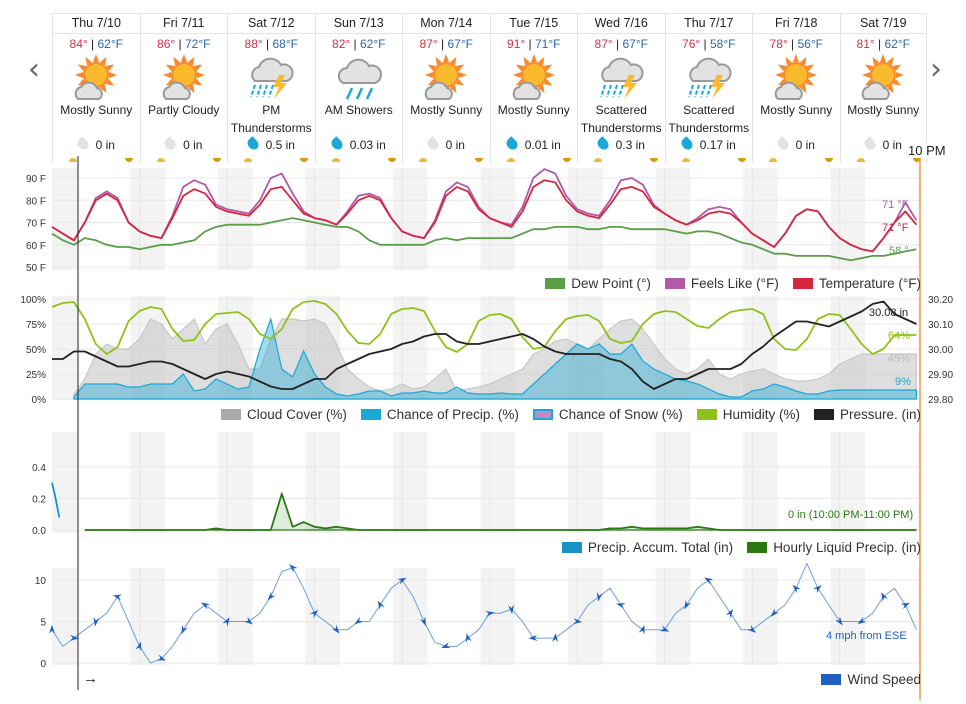 This screenshot has height=704, width=966. What do you see at coordinates (284, 414) in the screenshot?
I see `legend-item-cloud: Cloud Cover (%)` at bounding box center [284, 414].